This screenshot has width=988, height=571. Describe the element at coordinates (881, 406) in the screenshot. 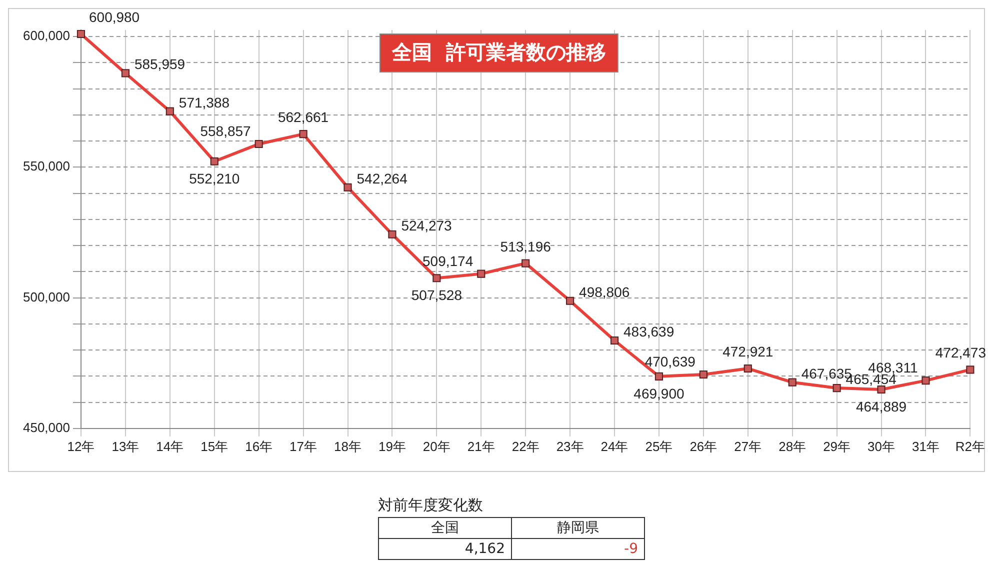

I see `data-label: 464,889` at that location.